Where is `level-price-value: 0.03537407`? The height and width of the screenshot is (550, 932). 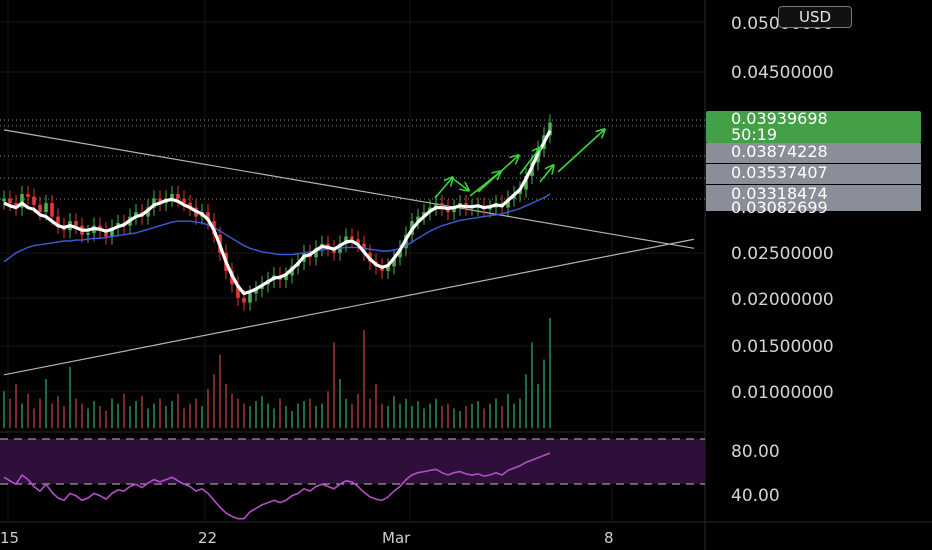
level-price-value: 0.03537407 is located at coordinates (779, 172).